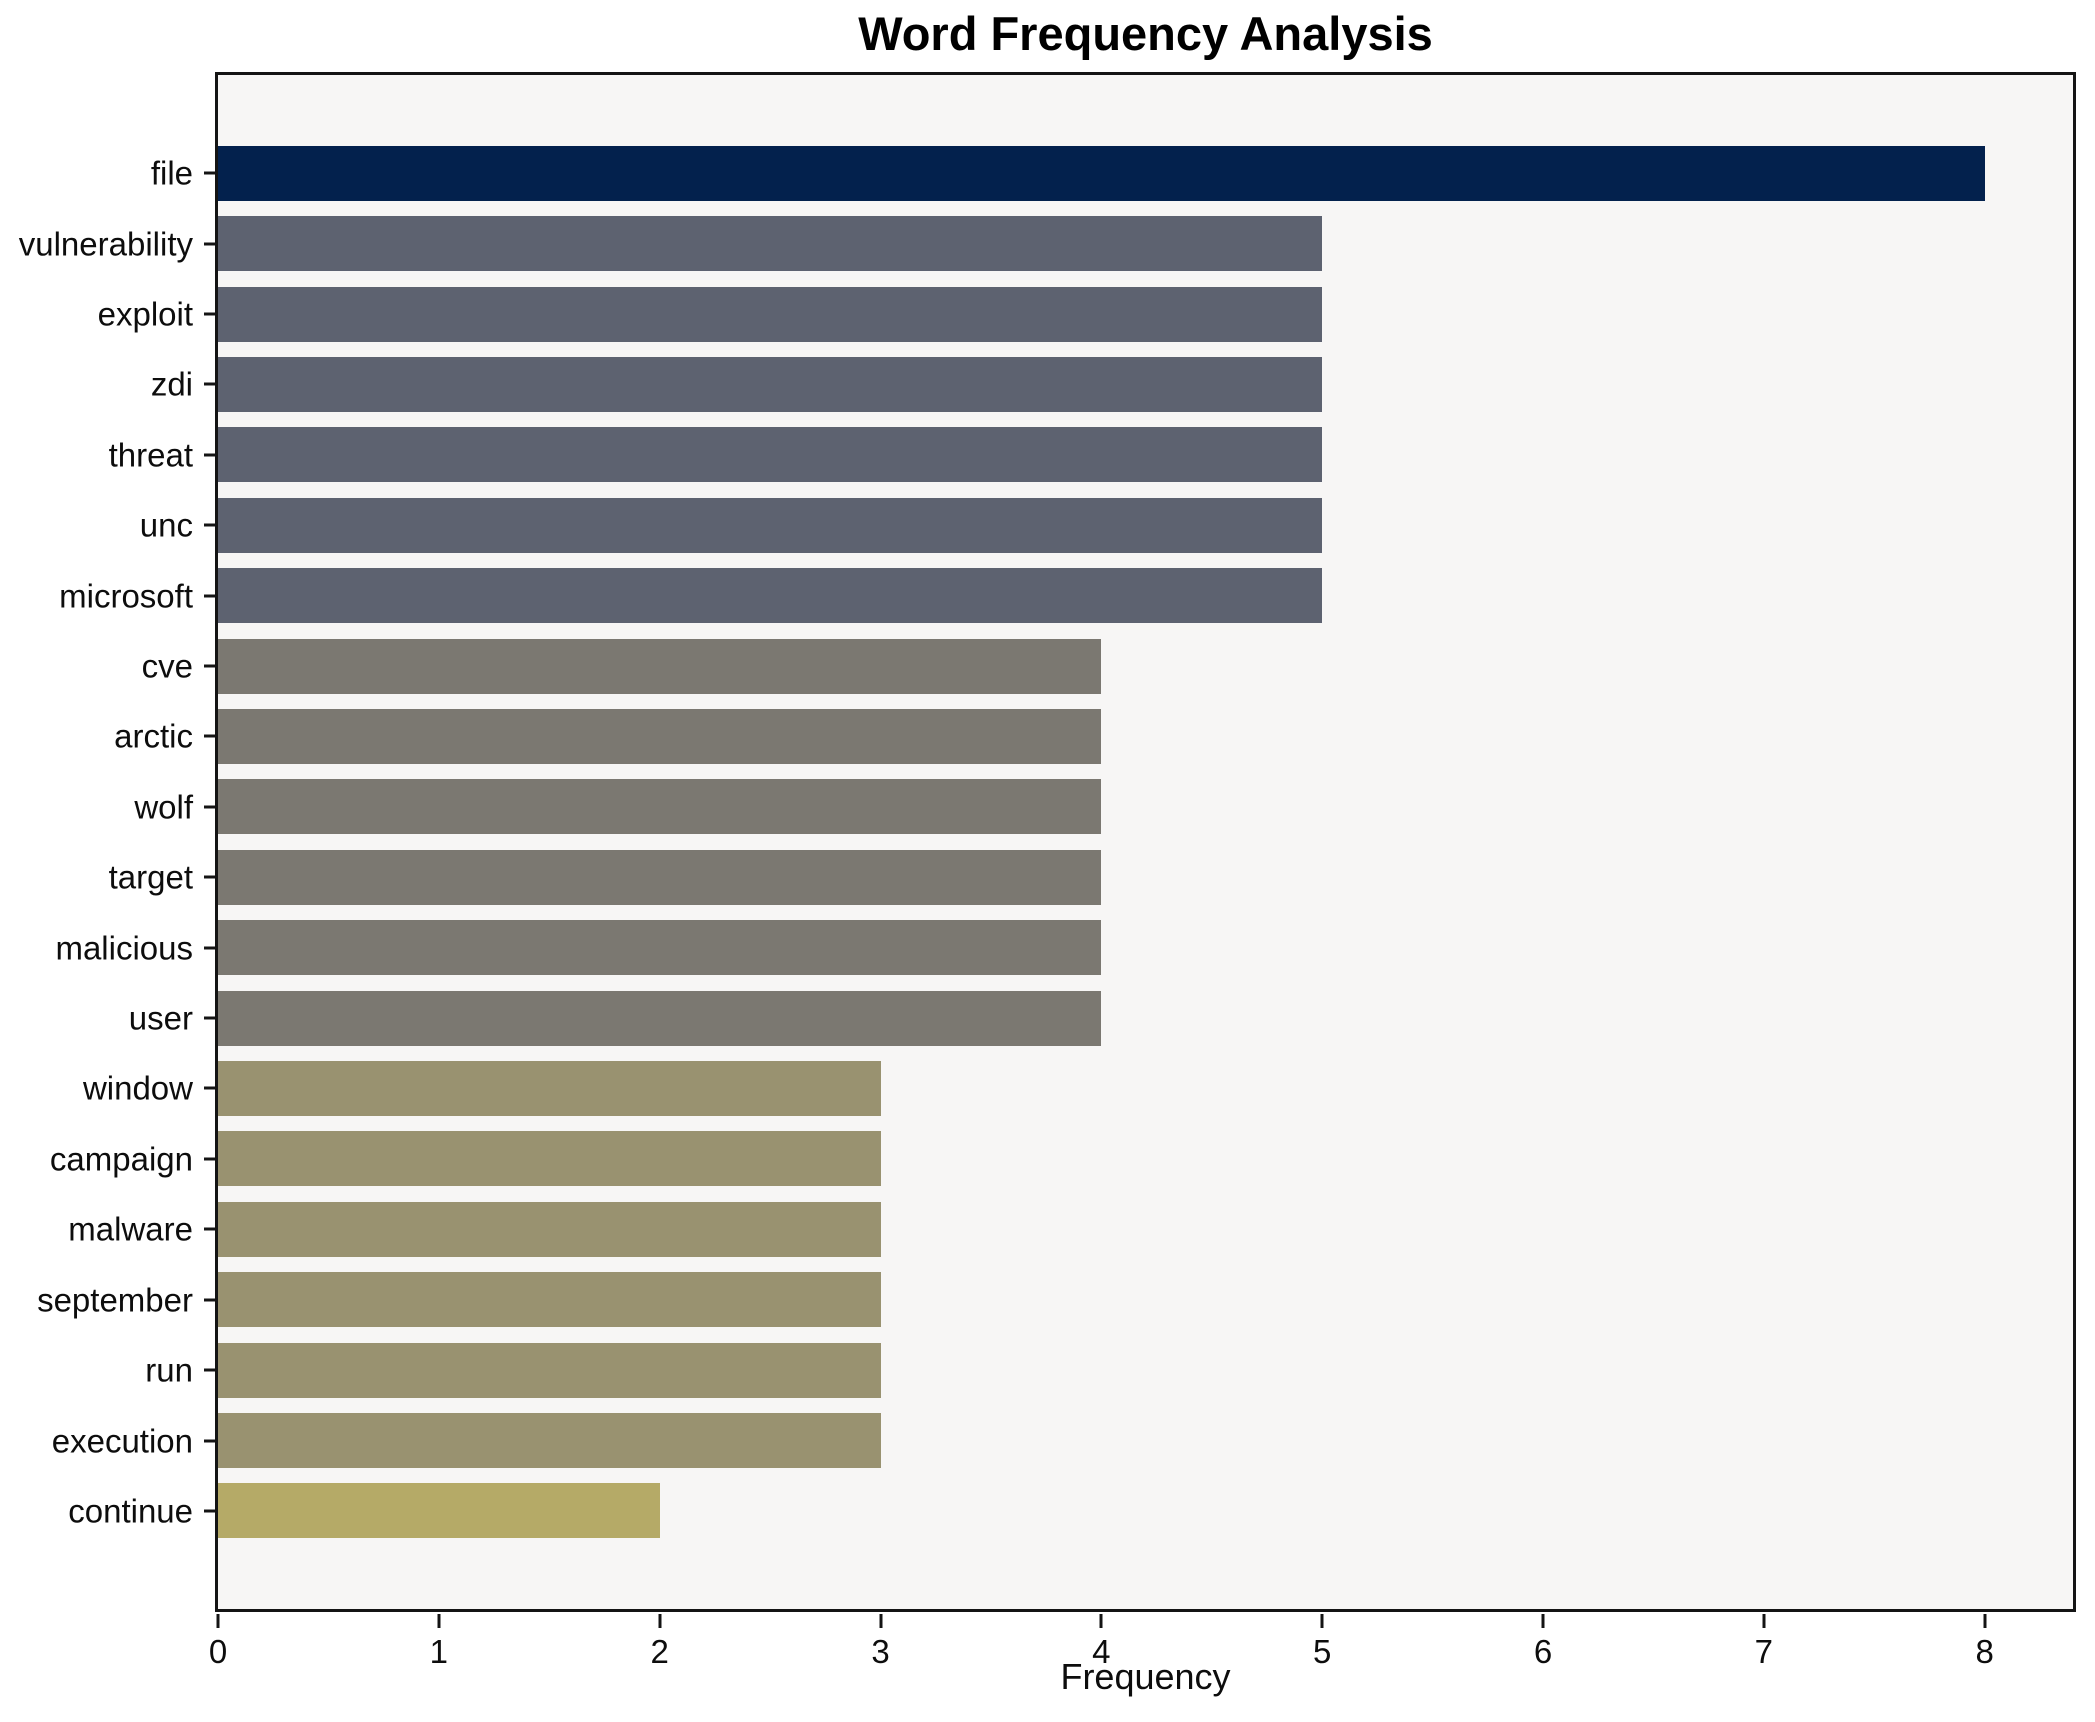 The image size is (2095, 1722). What do you see at coordinates (1107, 666) in the screenshot?
I see `bar-row: cve` at bounding box center [1107, 666].